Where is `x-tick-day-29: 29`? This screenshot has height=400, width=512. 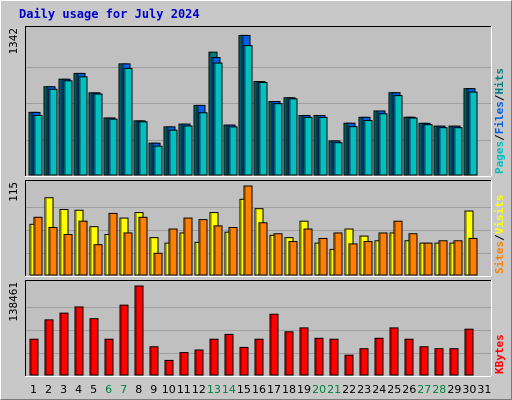 x-tick-day-29: 29 is located at coordinates (454, 389).